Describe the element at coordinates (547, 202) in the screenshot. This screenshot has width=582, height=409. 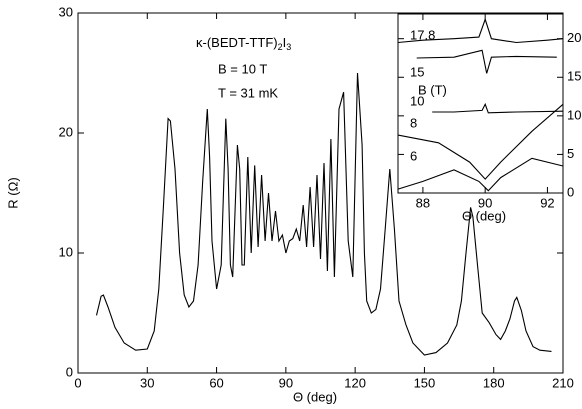
I see `x-tick-label: 92` at that location.